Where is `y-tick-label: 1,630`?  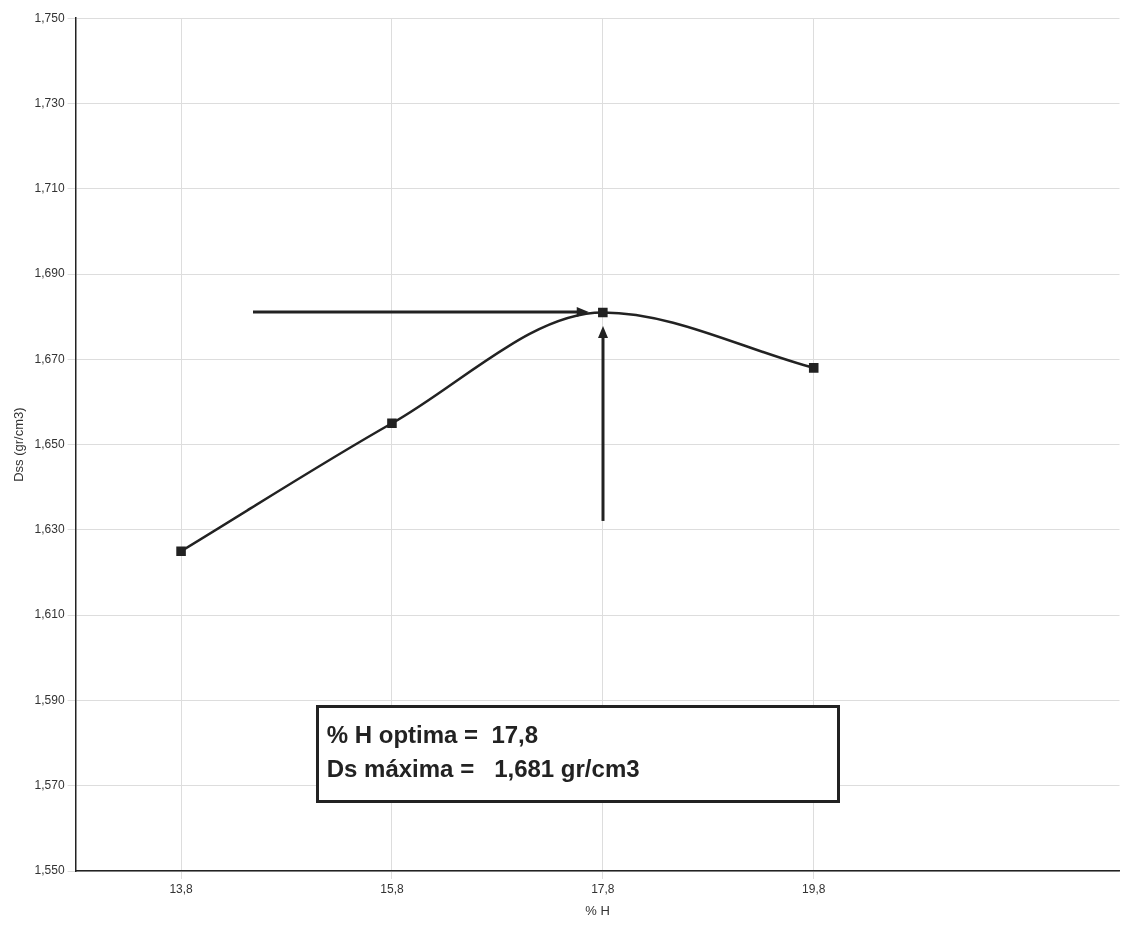 y-tick-label: 1,630 is located at coordinates (49, 529).